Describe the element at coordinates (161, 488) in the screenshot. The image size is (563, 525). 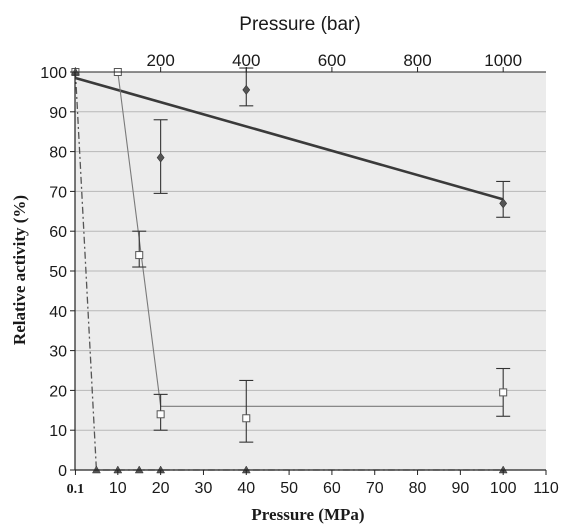
I see `x-tick-label-2: 20` at that location.